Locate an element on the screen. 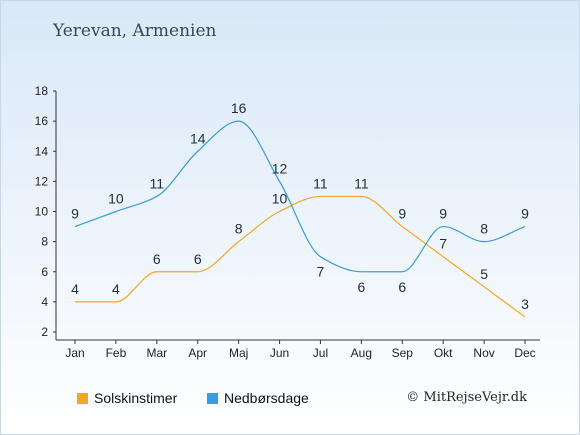 This screenshot has height=435, width=580. x-tick-label: Feb is located at coordinates (116, 353).